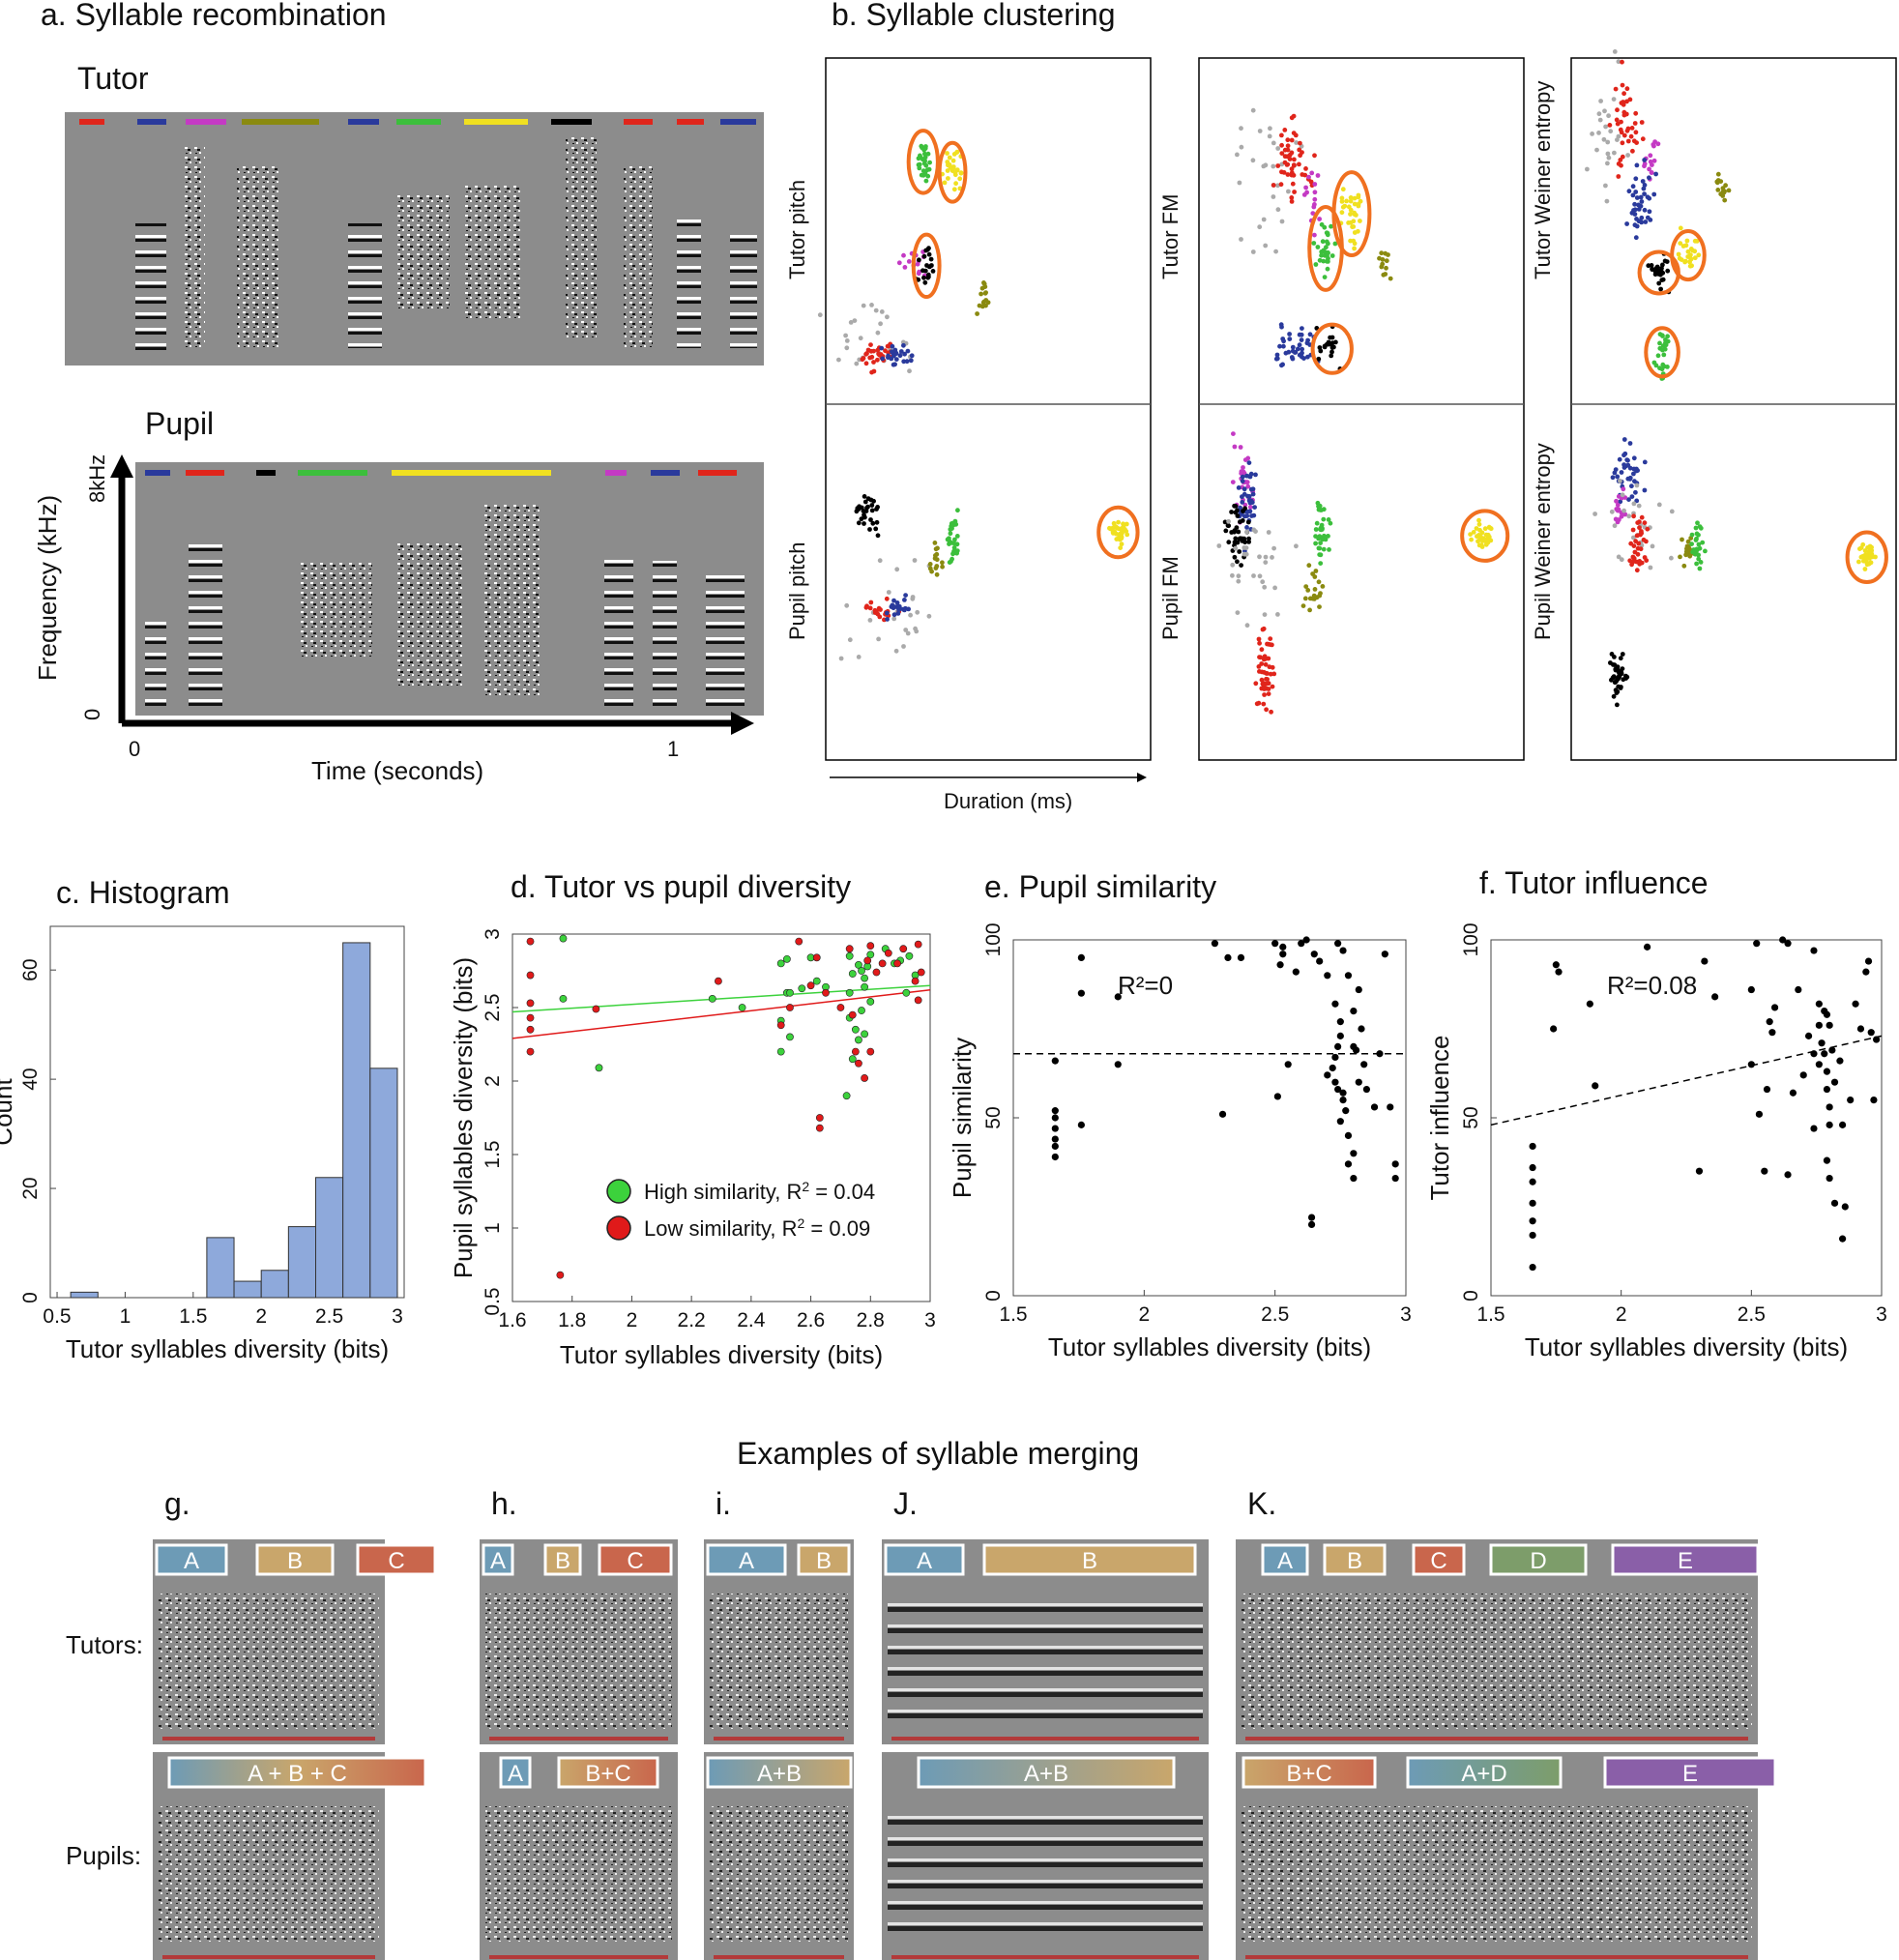 The height and width of the screenshot is (1960, 1899). What do you see at coordinates (493, 1154) in the screenshot?
I see `y-tick-label: 1.5` at bounding box center [493, 1154].